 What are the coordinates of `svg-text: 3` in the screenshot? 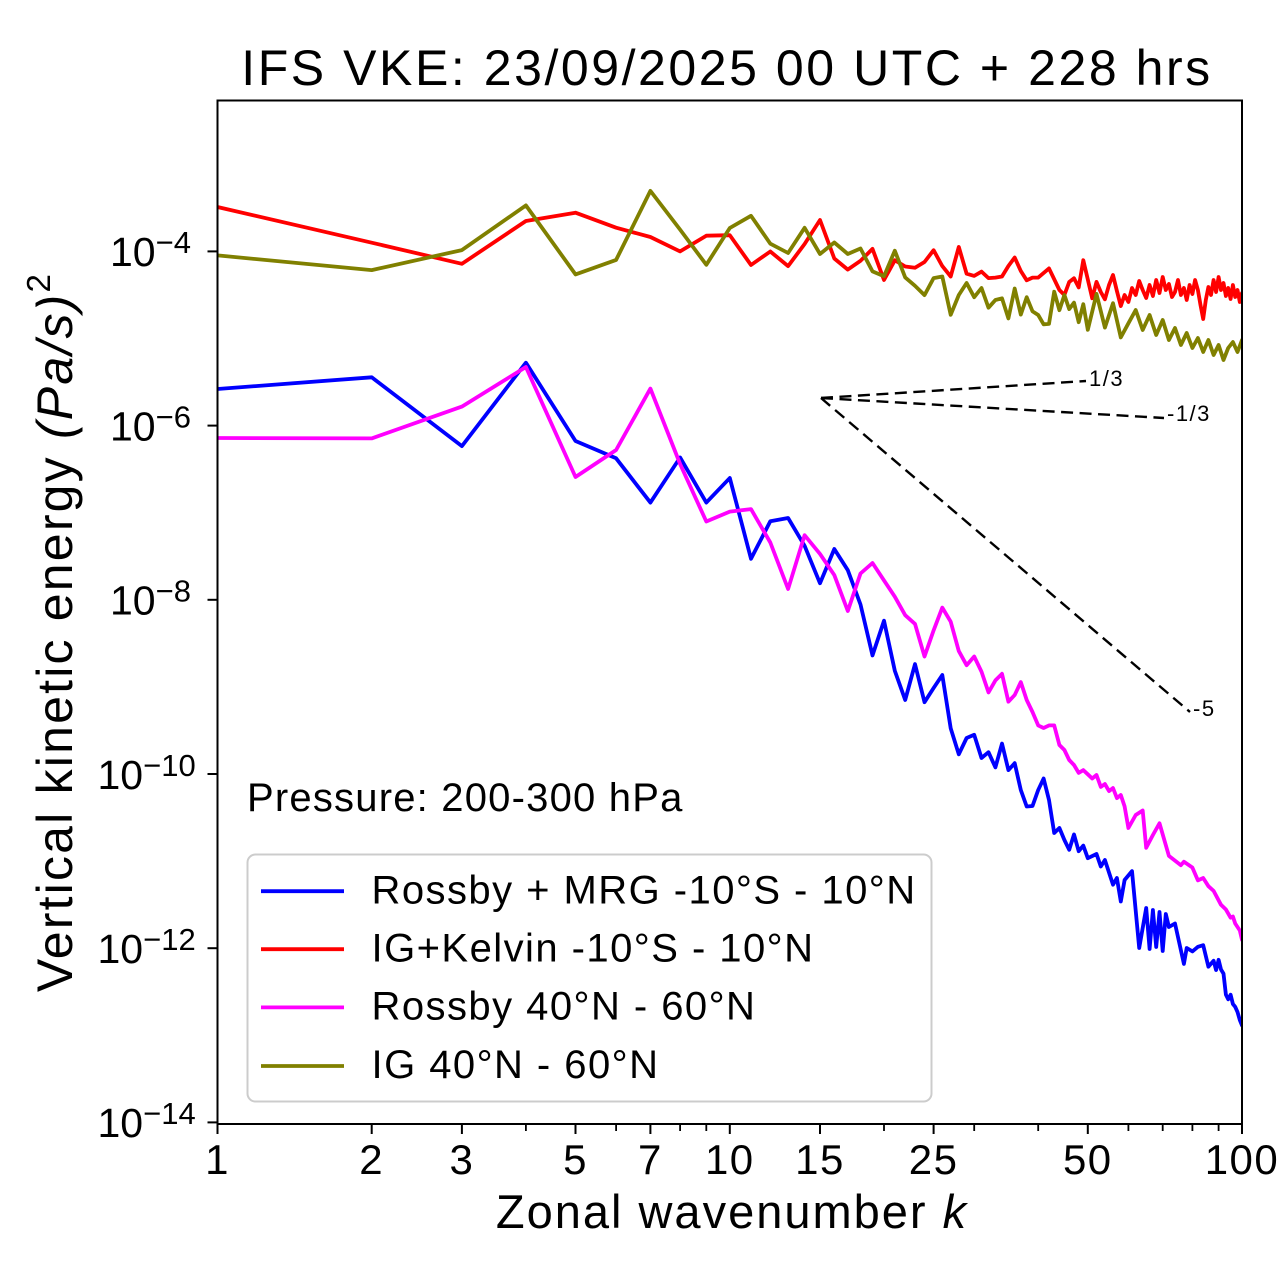 It's located at (461, 1159).